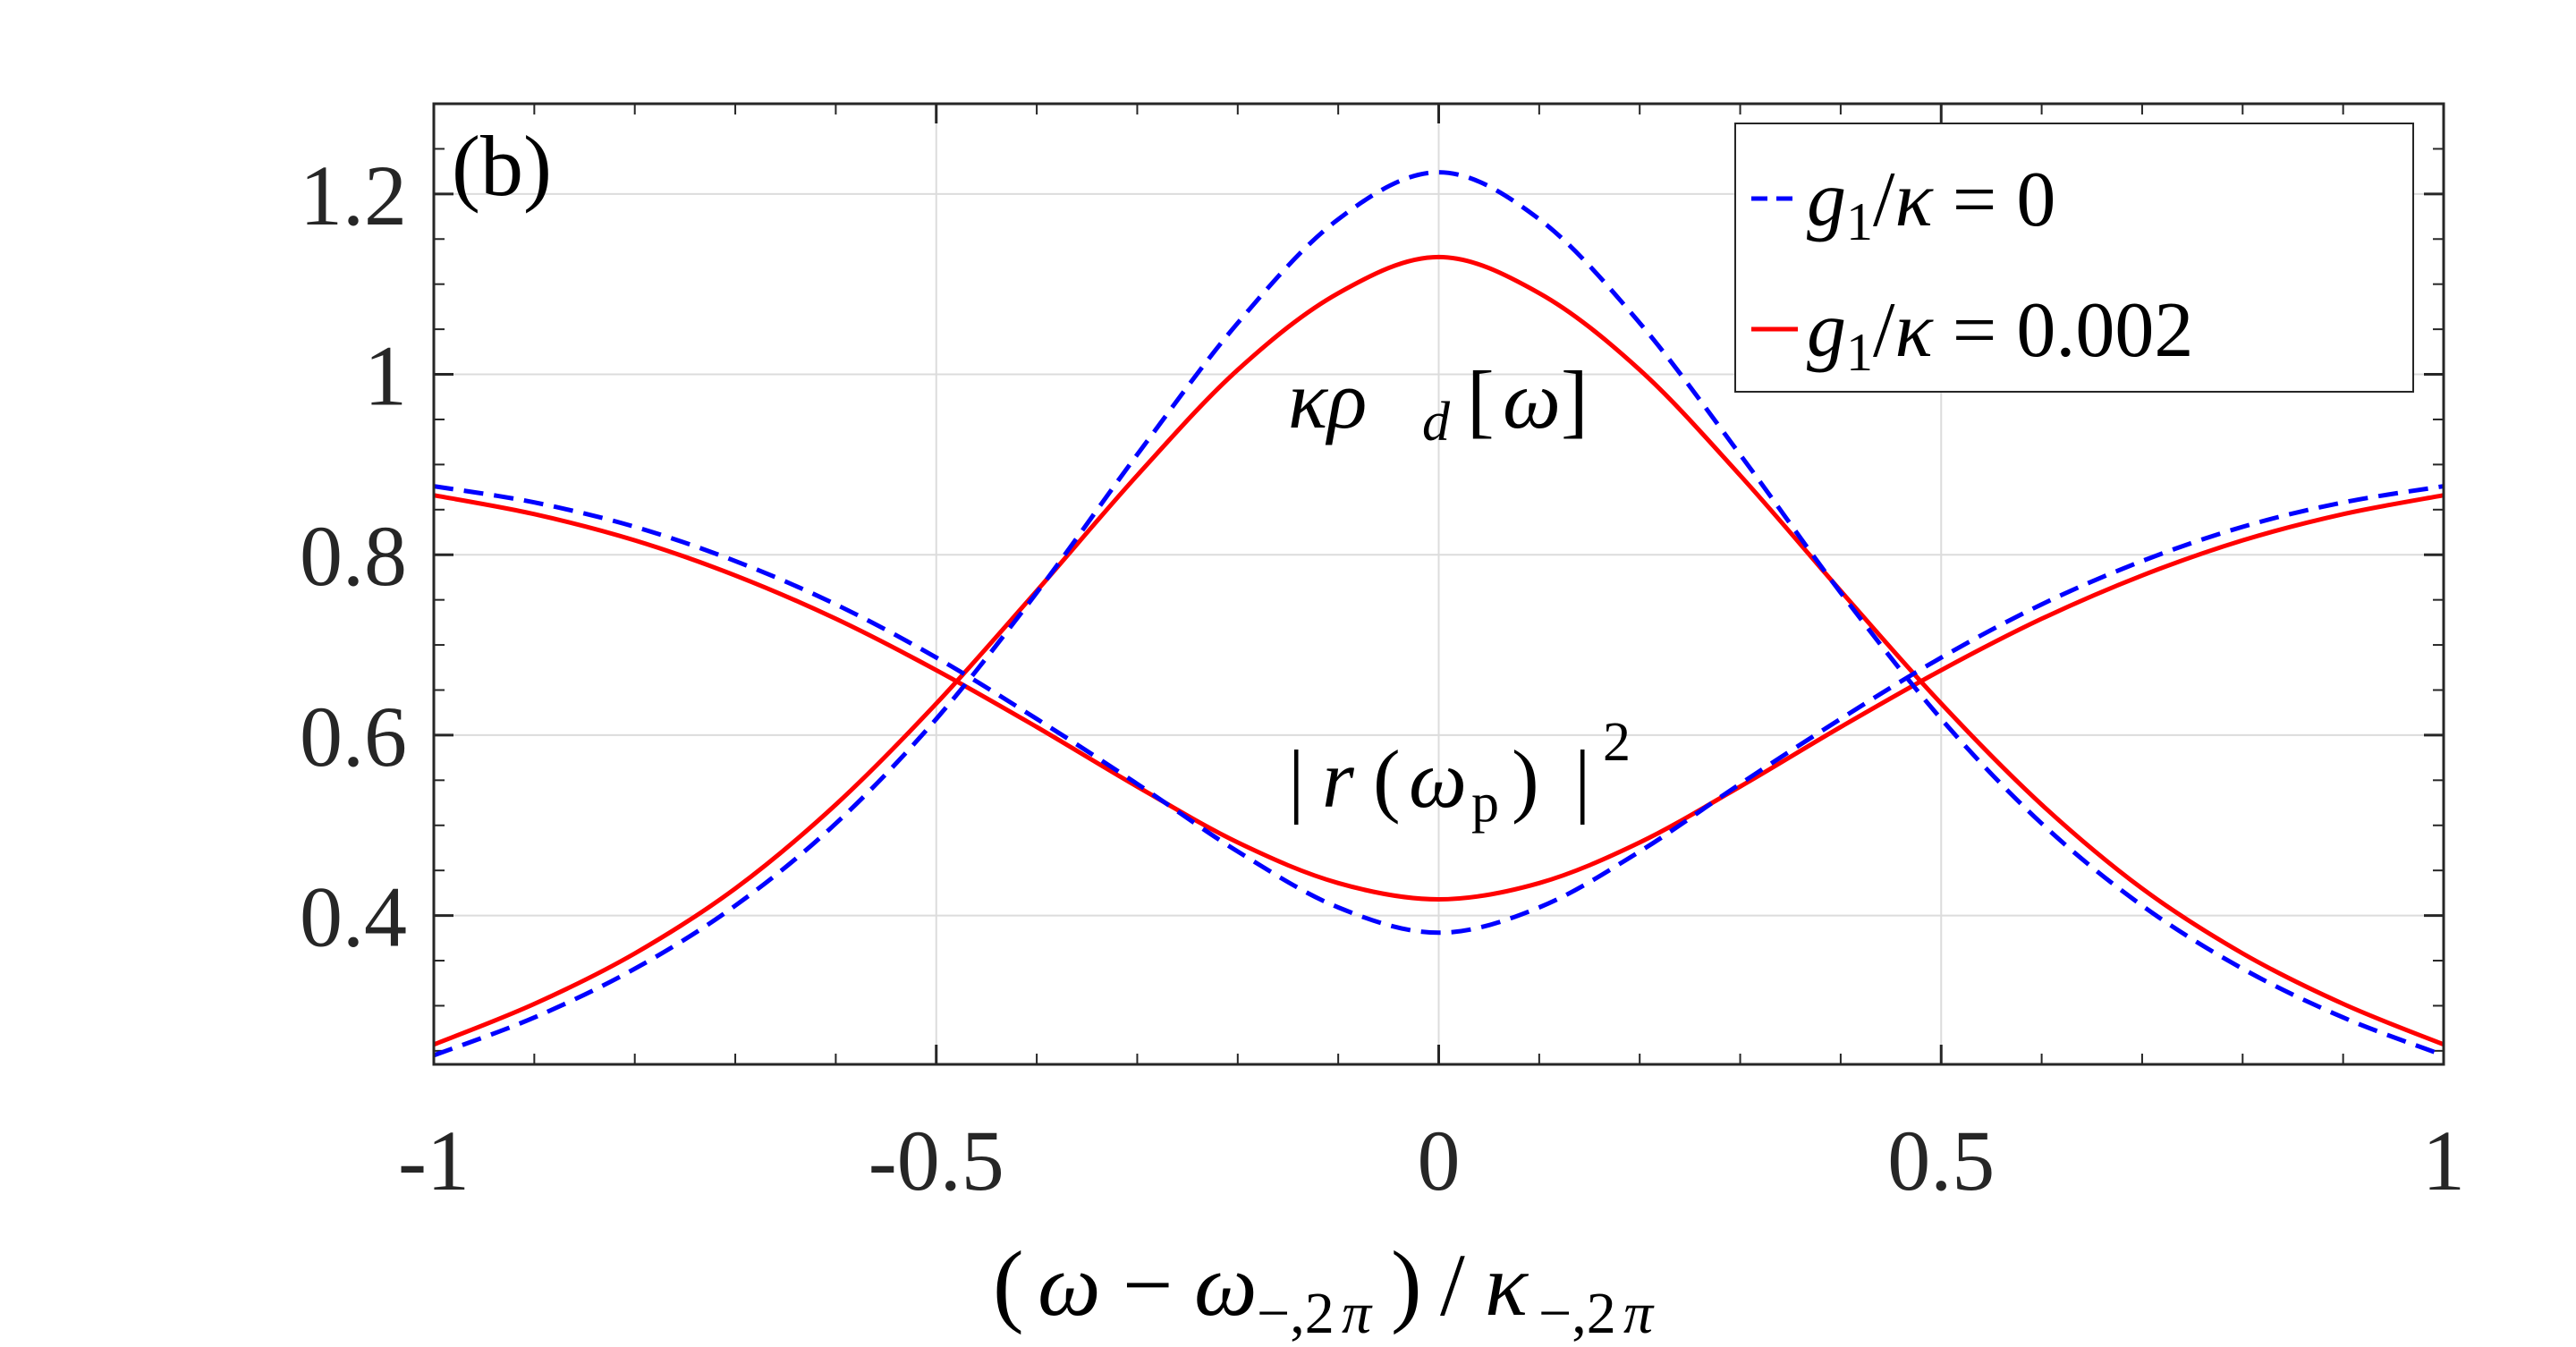 The width and height of the screenshot is (2576, 1347). What do you see at coordinates (385, 376) in the screenshot?
I see `y-tick-label: 1` at bounding box center [385, 376].